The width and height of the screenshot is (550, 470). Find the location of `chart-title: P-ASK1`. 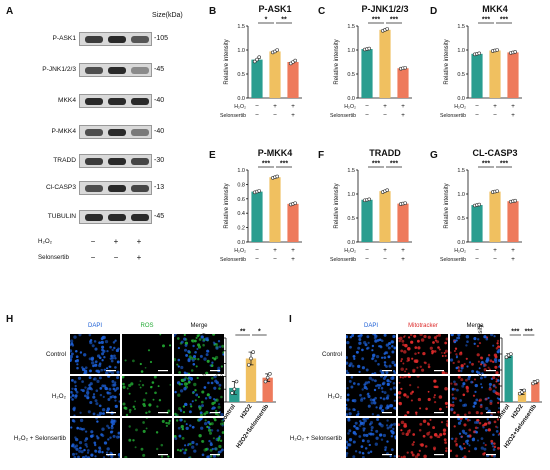

chart-title: P-ASK1 is located at coordinates (274, 9).